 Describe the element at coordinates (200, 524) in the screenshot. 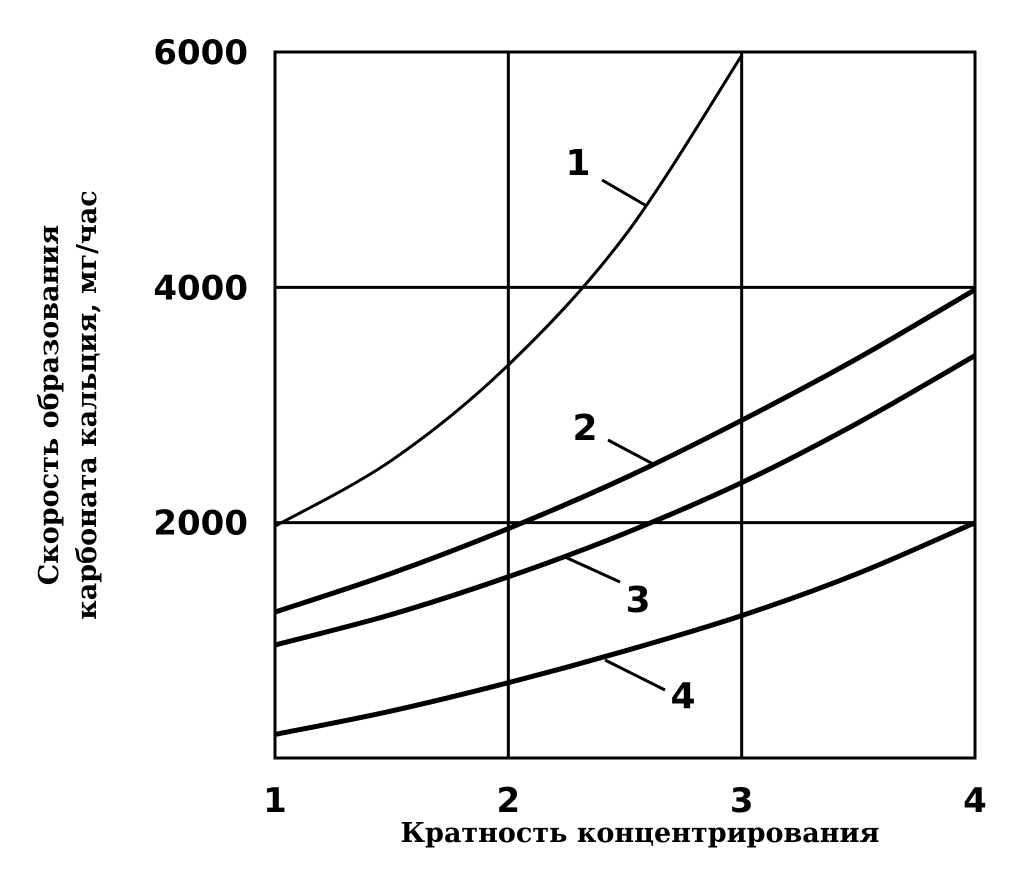

I see `y-tick-label: 2000` at that location.